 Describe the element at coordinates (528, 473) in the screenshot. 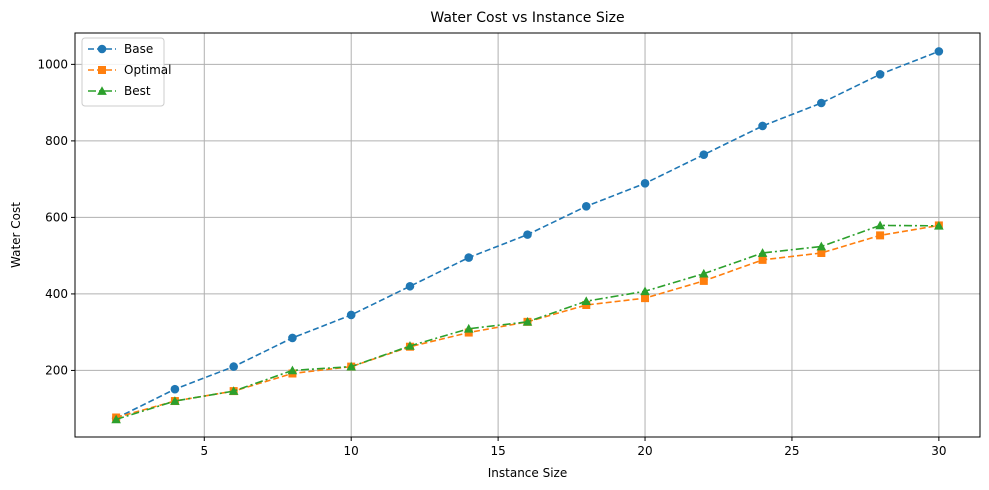

I see `x-axis-label: Instance Size` at that location.